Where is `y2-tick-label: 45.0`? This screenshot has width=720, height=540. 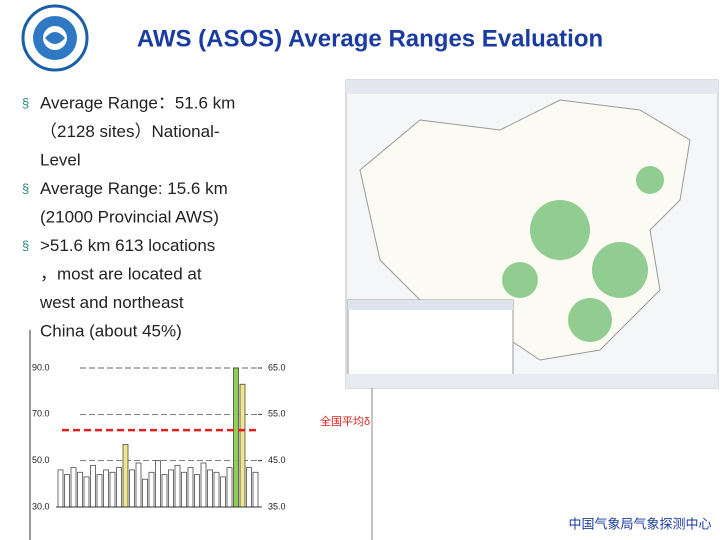 y2-tick-label: 45.0 is located at coordinates (277, 460).